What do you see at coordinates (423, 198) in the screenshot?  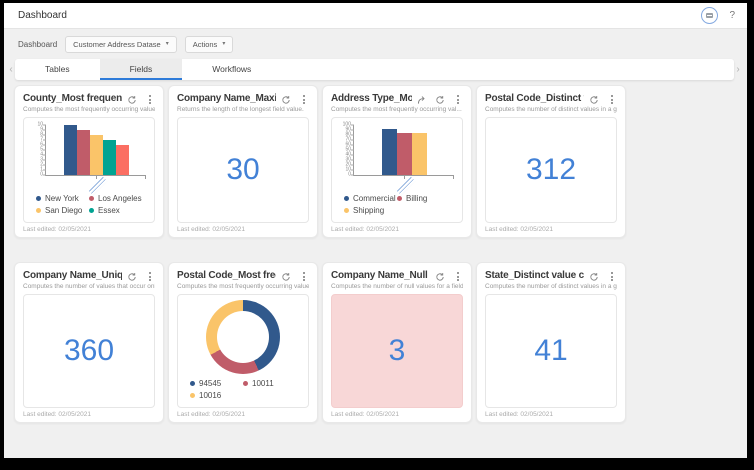 I see `legend-item: Billing` at bounding box center [423, 198].